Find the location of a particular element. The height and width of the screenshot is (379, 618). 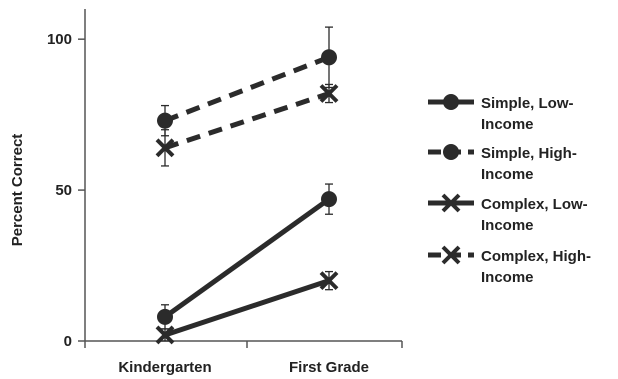

legend-label: Simple, Low- is located at coordinates (527, 103).